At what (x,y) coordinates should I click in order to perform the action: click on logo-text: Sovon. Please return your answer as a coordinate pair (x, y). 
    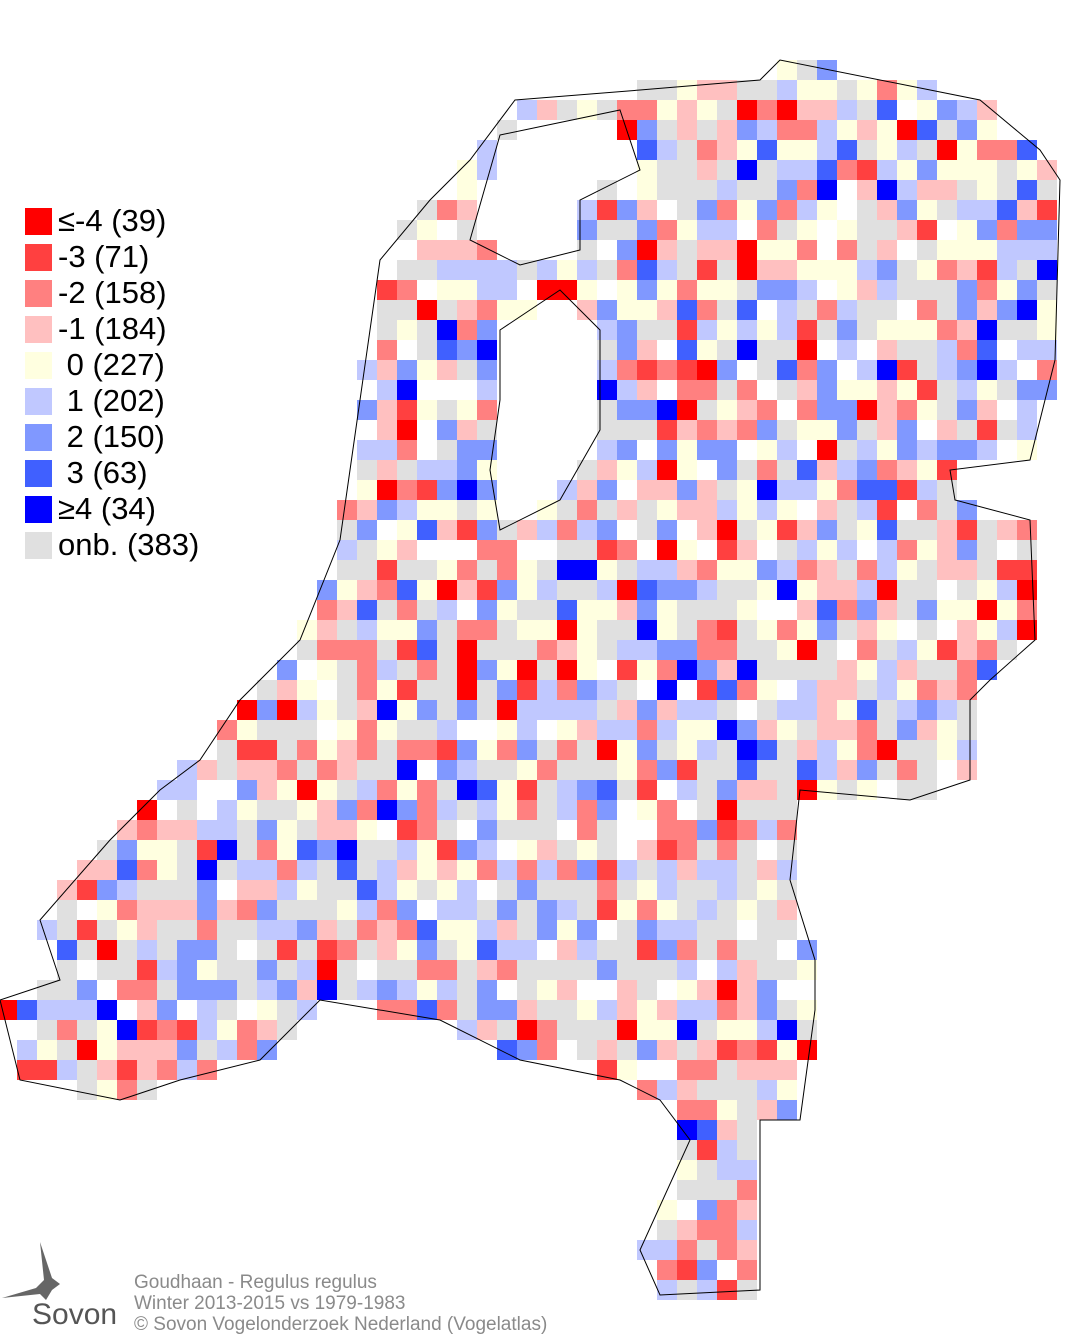
    Looking at the image, I should click on (75, 1314).